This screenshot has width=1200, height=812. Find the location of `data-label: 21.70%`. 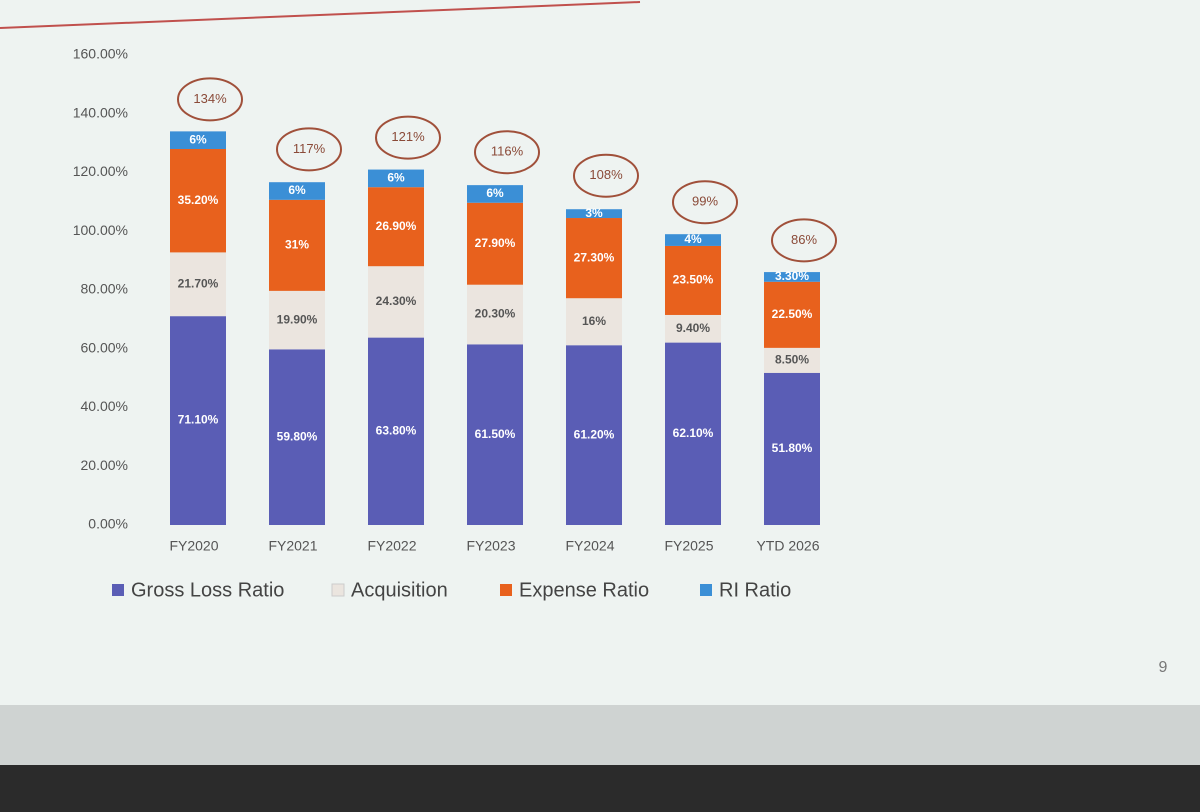

data-label: 21.70% is located at coordinates (198, 283).